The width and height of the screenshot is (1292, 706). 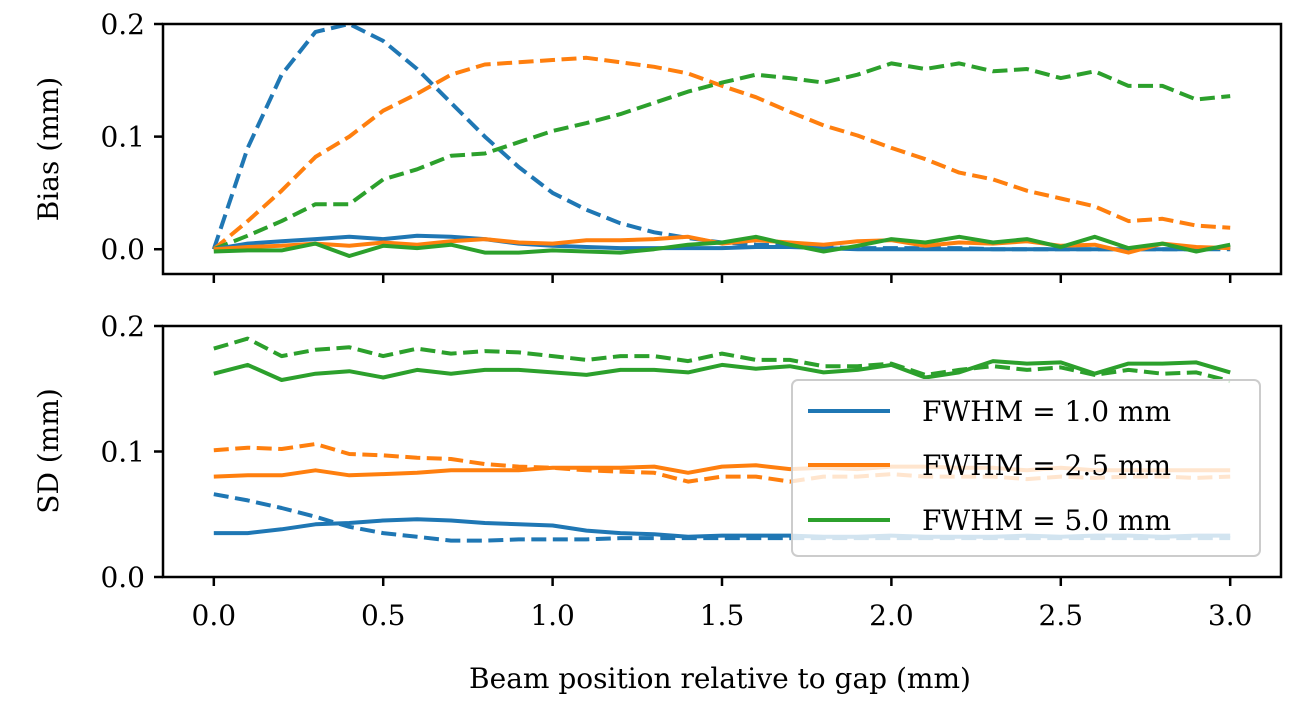 I want to click on bias-y-ticks: 0.0 0.1 0.2, so click(x=131, y=137).